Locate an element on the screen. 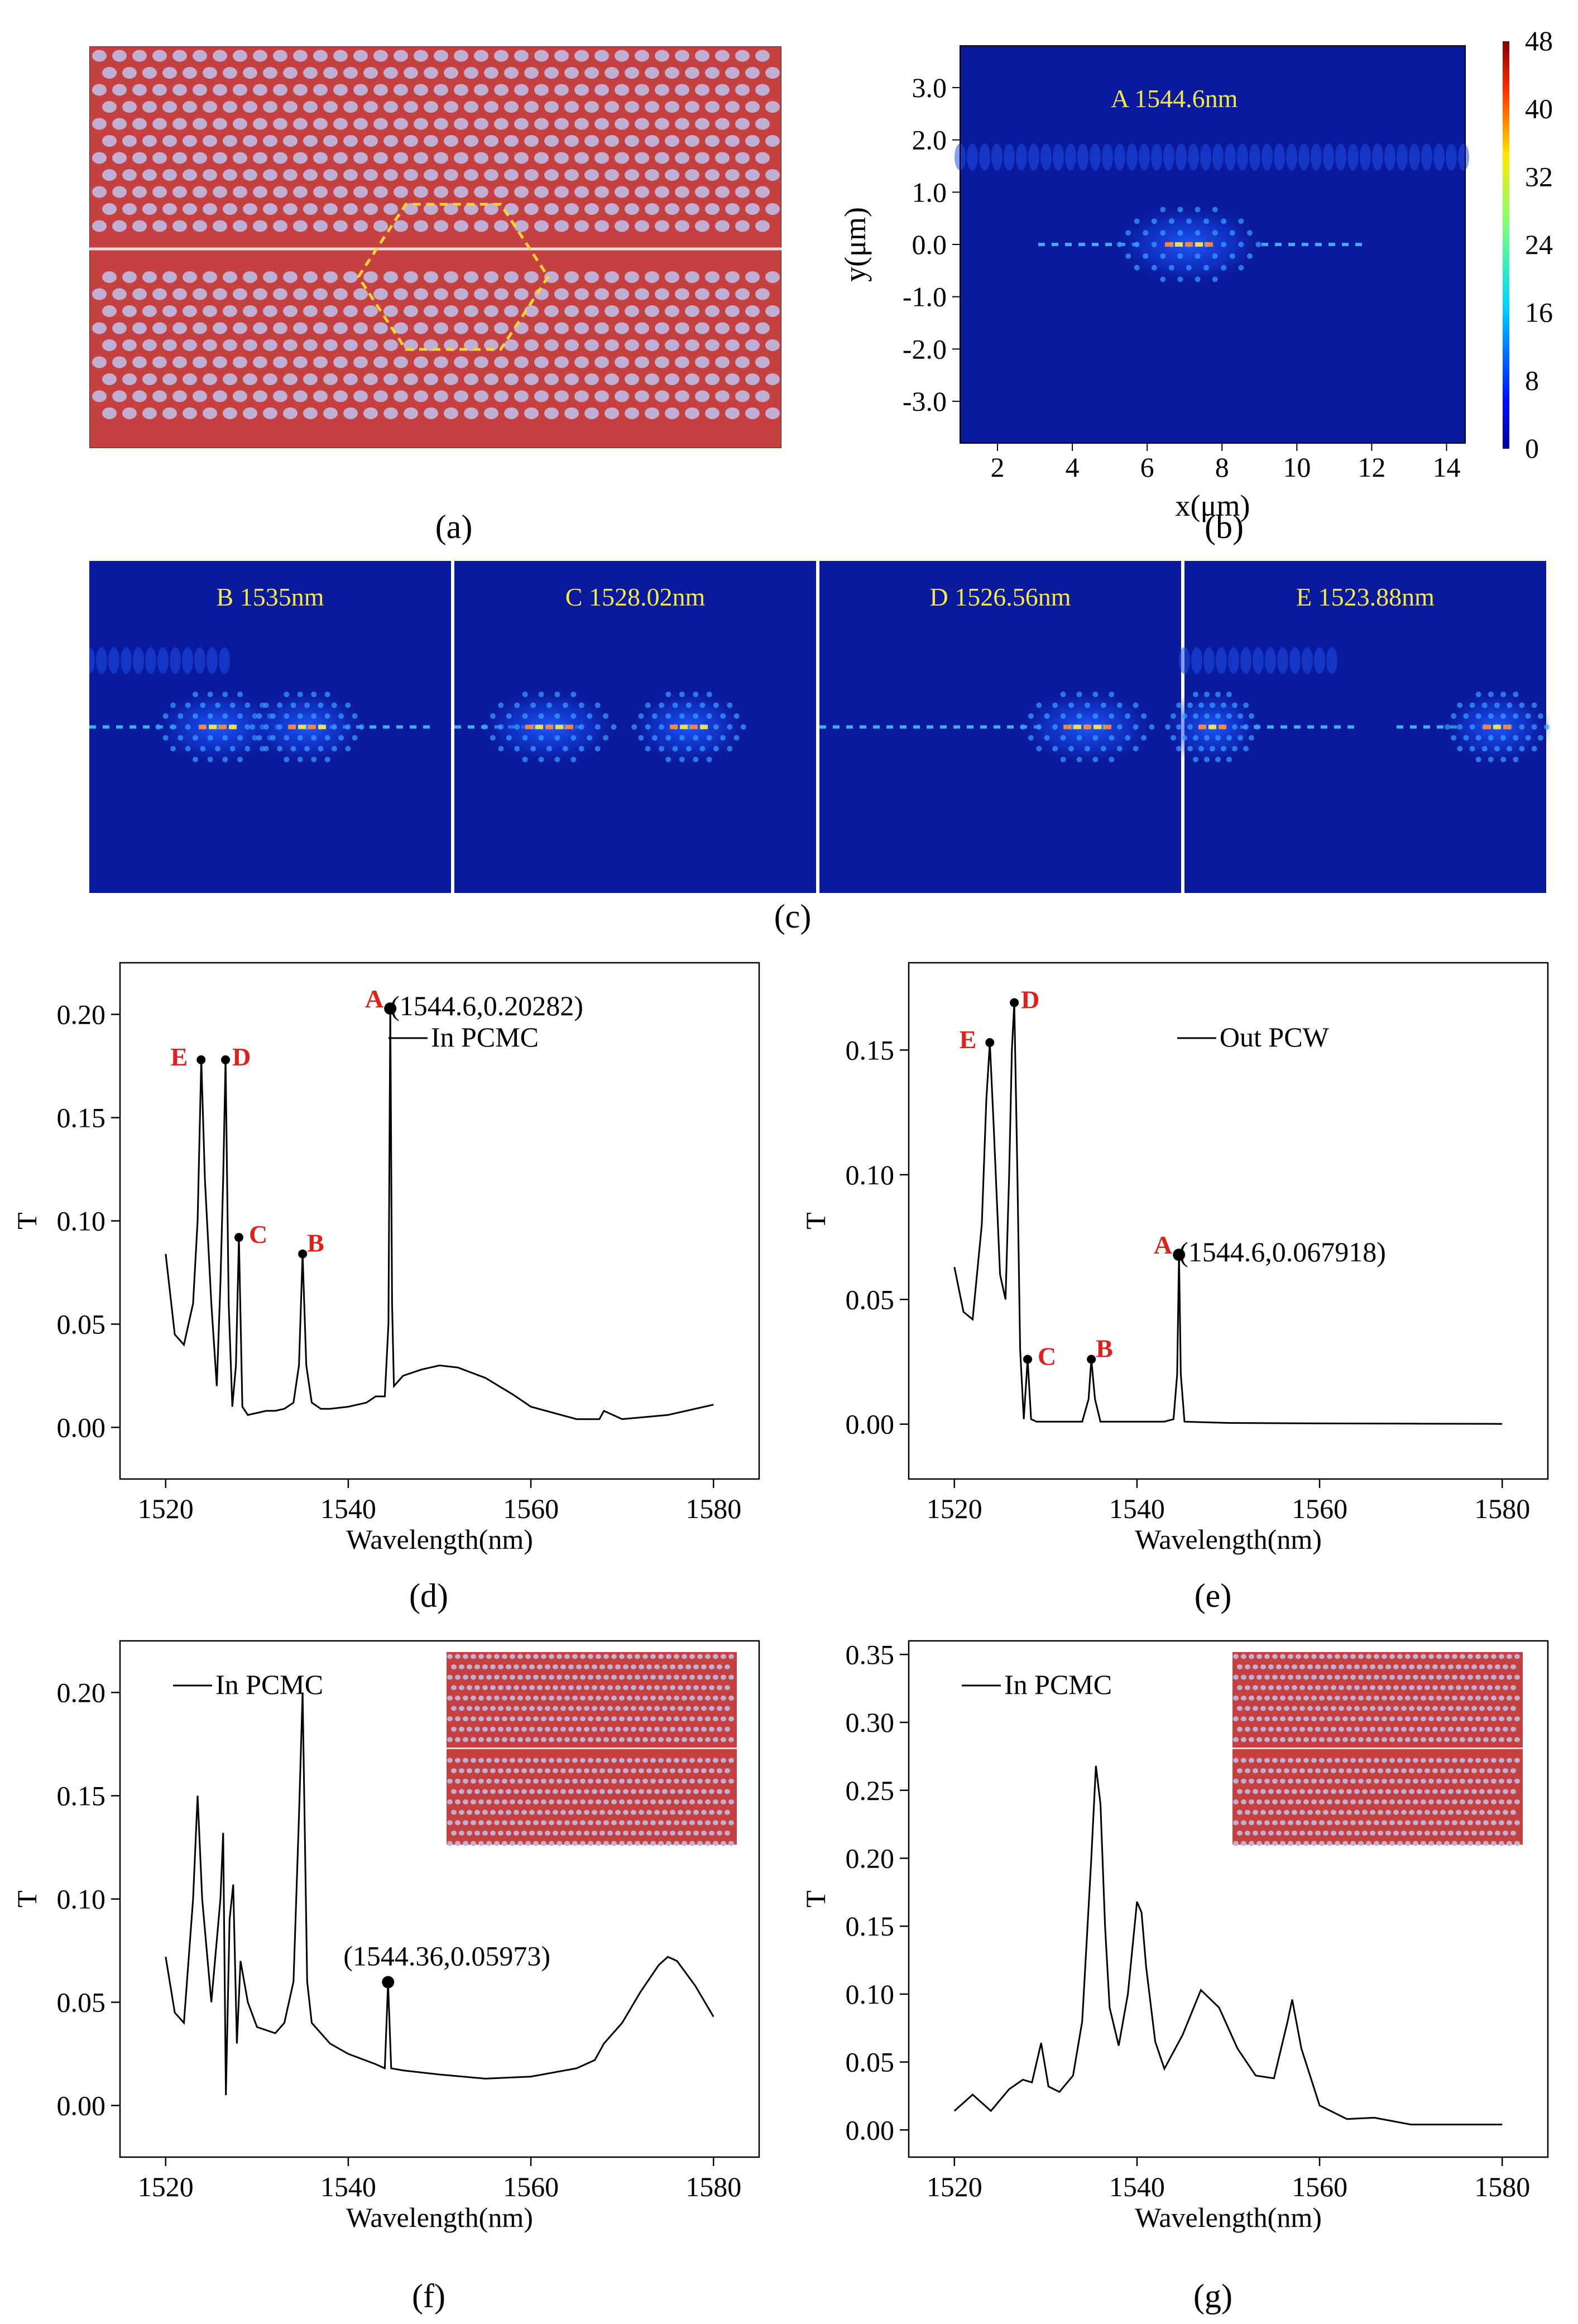  legend: Out PCW is located at coordinates (1253, 1037).